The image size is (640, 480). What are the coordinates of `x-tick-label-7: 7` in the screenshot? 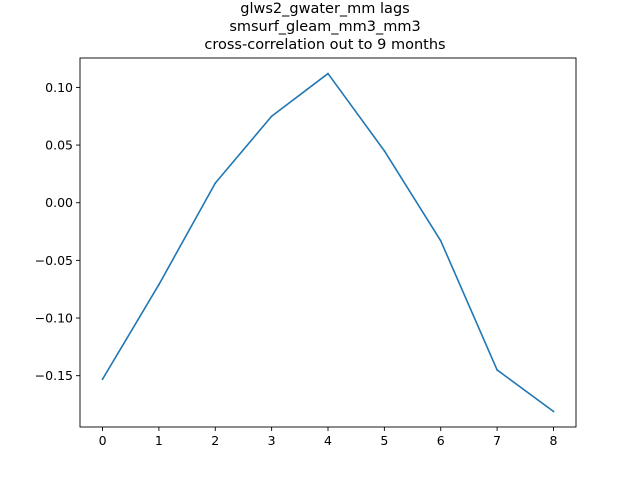 It's located at (497, 440).